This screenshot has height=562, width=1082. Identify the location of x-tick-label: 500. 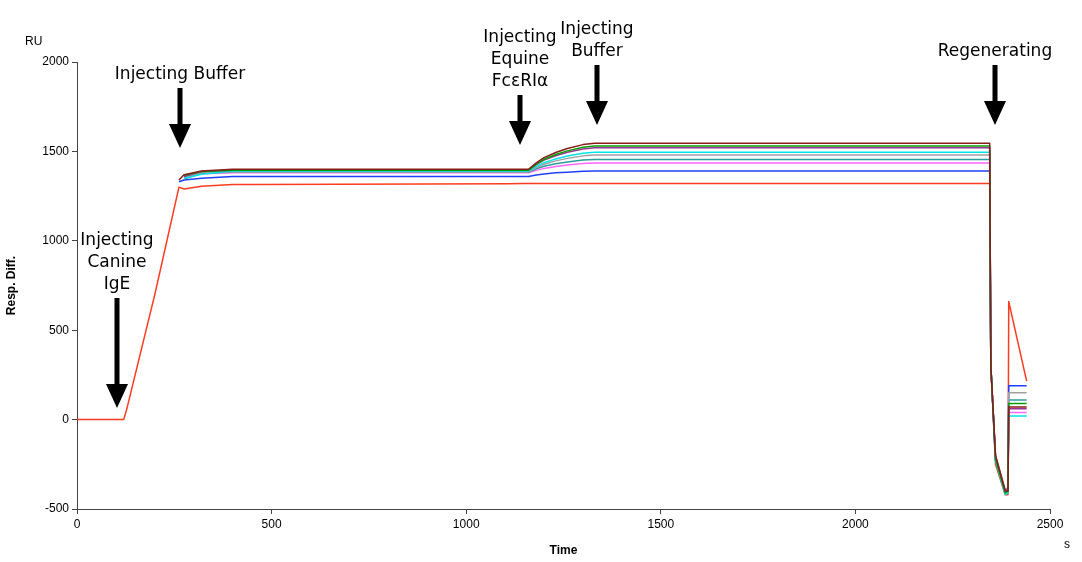
(271, 523).